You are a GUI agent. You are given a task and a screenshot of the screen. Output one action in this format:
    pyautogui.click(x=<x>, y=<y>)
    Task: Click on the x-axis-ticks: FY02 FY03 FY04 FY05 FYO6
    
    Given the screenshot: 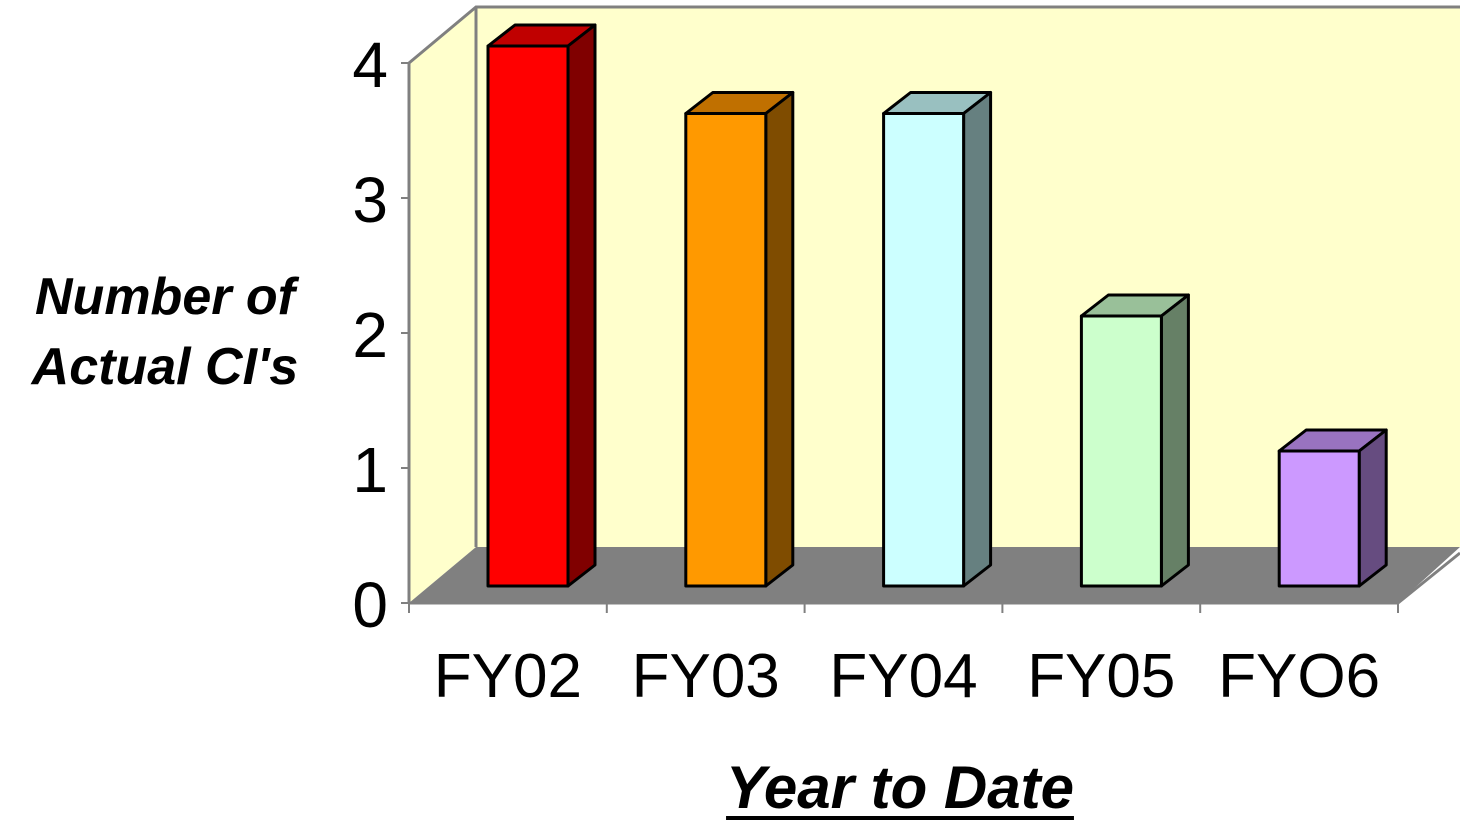 What is the action you would take?
    pyautogui.click(x=903, y=657)
    